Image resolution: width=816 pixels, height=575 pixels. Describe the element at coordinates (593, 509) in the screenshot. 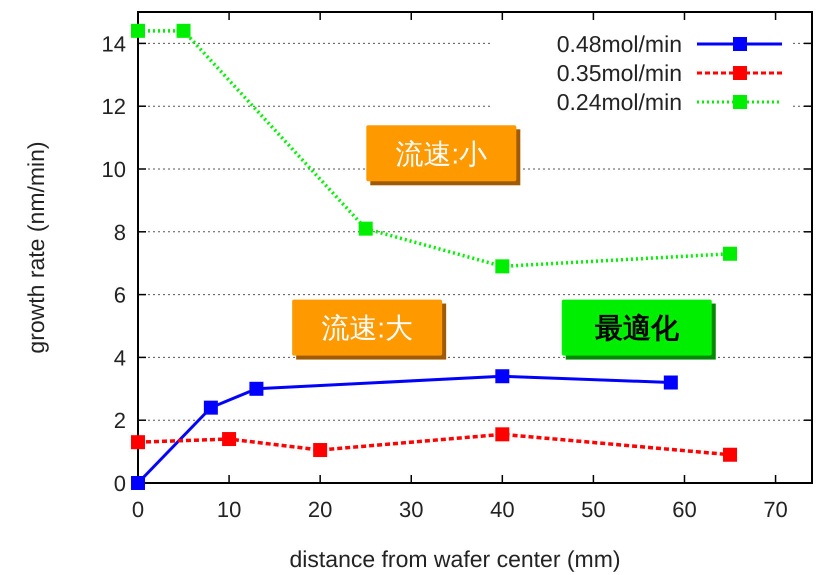

I see `x-tick-label: 50` at that location.